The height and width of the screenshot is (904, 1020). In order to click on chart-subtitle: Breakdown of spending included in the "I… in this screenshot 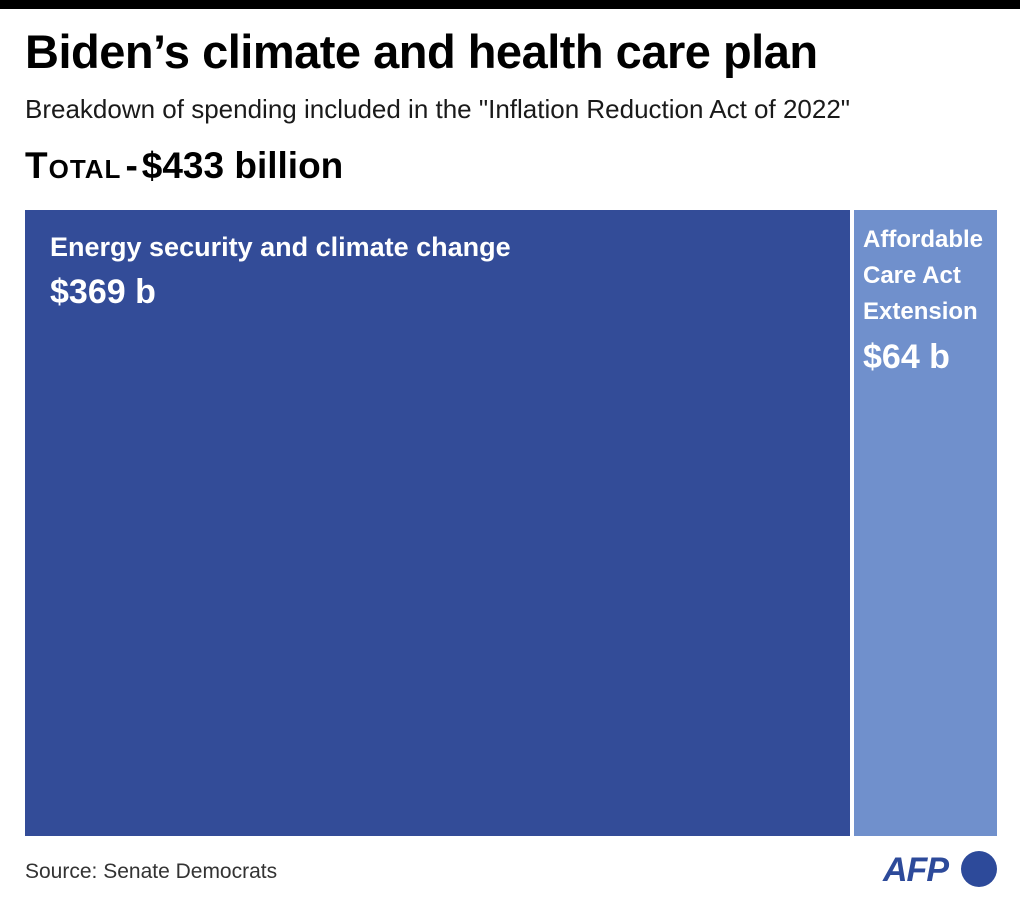, I will do `click(438, 109)`.